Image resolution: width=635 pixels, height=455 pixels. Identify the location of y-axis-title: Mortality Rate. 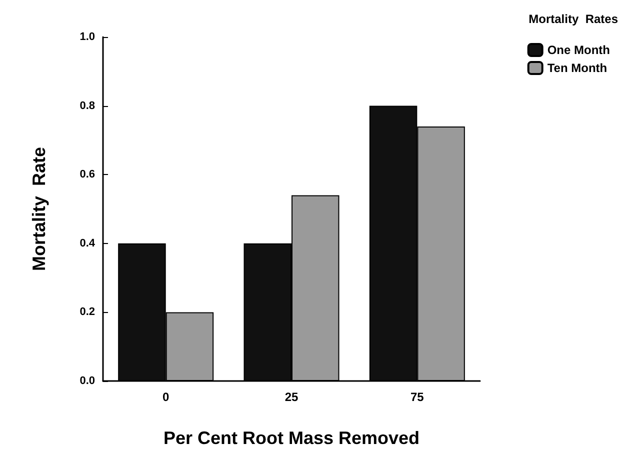
(39, 209).